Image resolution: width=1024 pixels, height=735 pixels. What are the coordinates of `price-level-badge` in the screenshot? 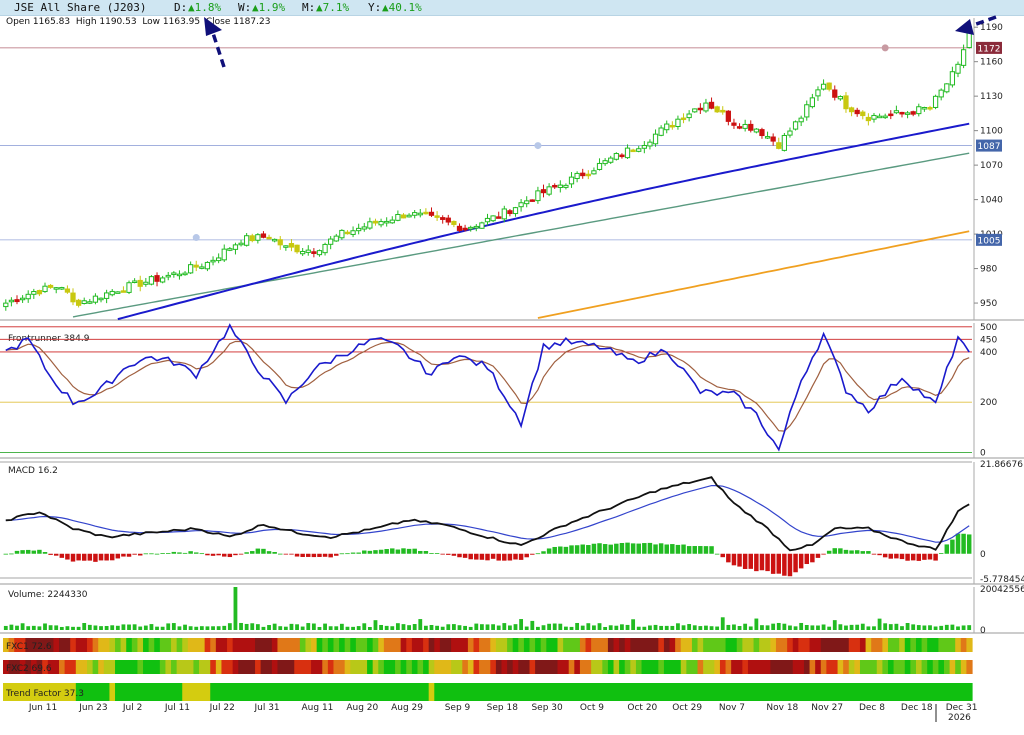 It's located at (989, 239).